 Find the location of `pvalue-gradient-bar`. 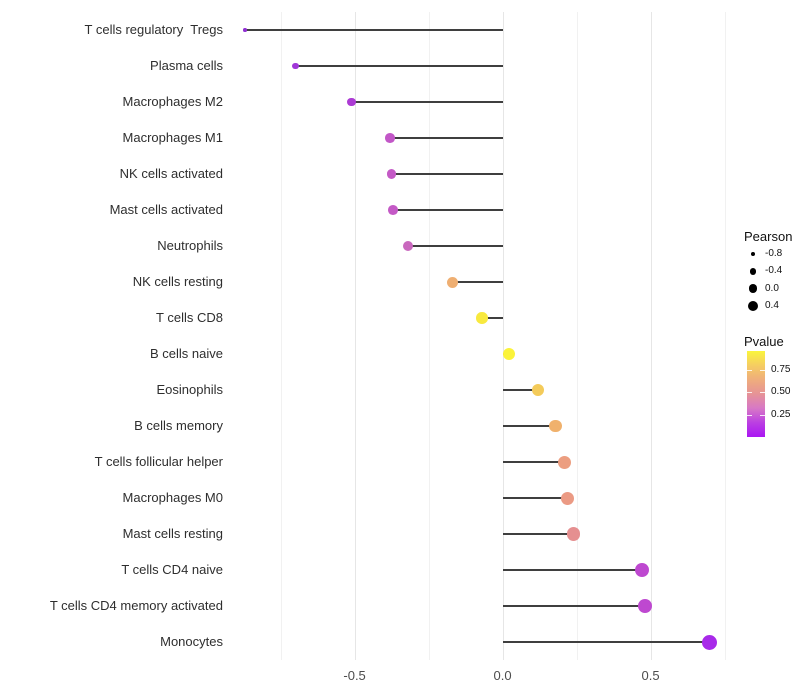

pvalue-gradient-bar is located at coordinates (756, 394).